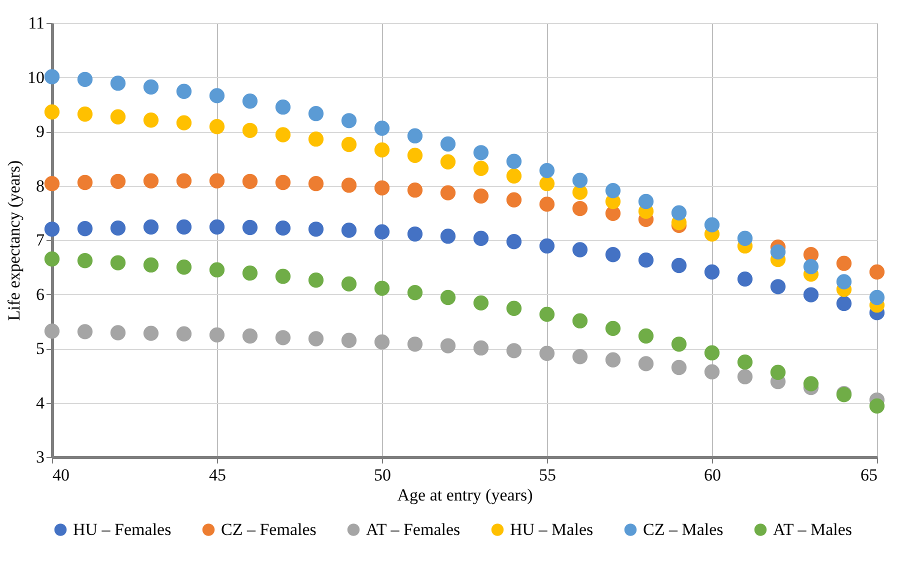  Describe the element at coordinates (36, 23) in the screenshot. I see `y-tick-label: 11` at that location.